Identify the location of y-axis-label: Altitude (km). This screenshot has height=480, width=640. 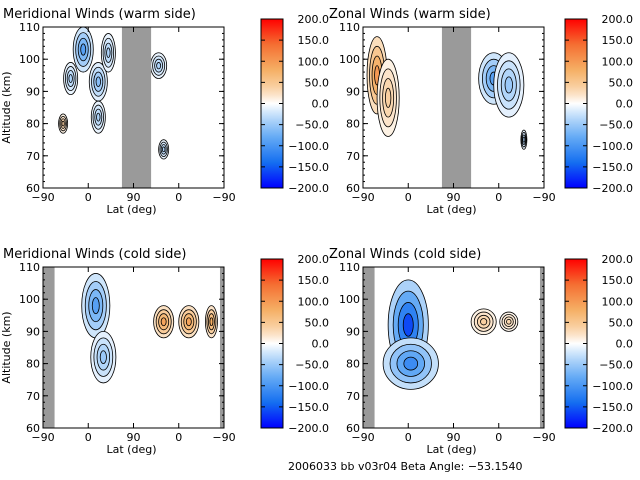
(6, 107).